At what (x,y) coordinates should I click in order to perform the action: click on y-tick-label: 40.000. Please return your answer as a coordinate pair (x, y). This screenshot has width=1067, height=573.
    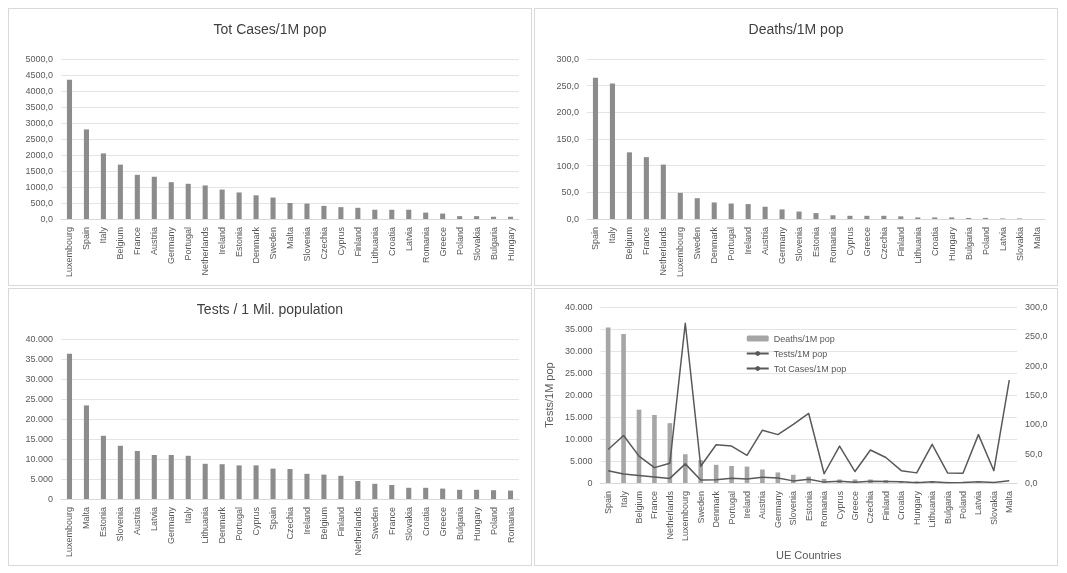
    Looking at the image, I should click on (39, 339).